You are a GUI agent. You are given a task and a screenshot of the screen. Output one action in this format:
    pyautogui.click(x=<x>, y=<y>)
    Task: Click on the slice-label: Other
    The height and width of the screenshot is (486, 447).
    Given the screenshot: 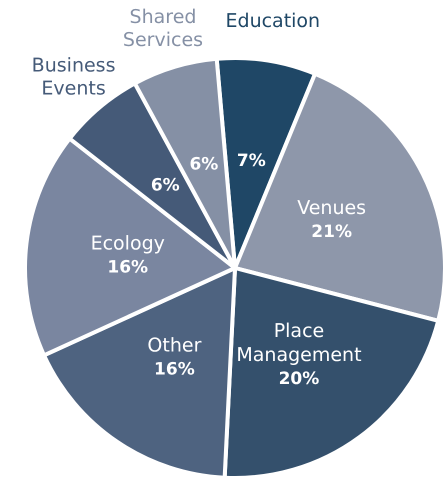 What is the action you would take?
    pyautogui.click(x=174, y=345)
    